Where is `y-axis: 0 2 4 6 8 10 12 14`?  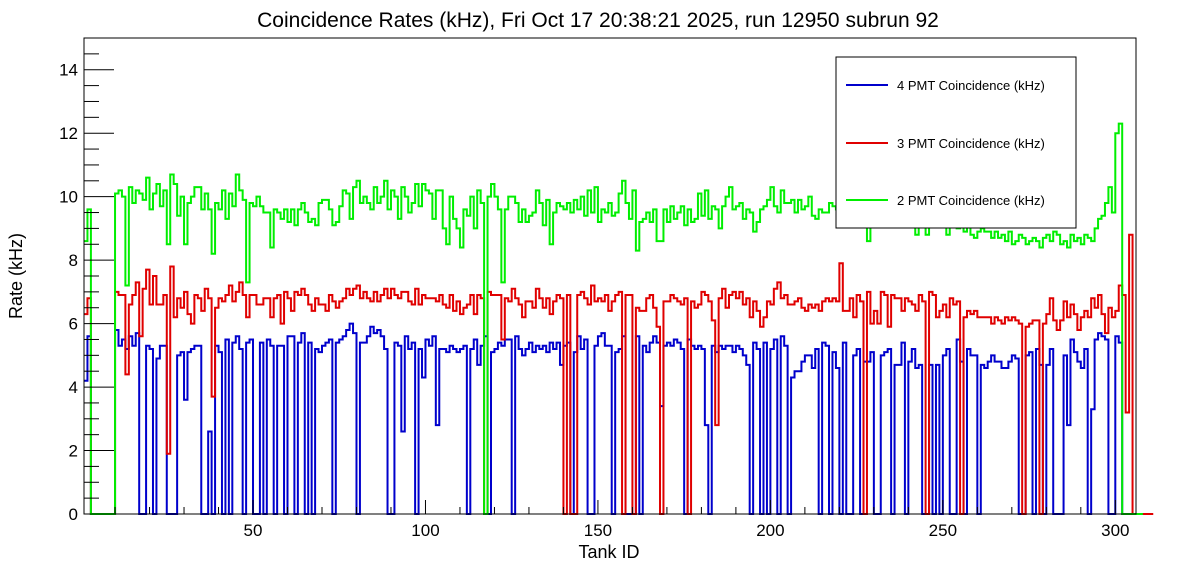 y-axis: 0 2 4 6 8 10 12 14 is located at coordinates (86, 280).